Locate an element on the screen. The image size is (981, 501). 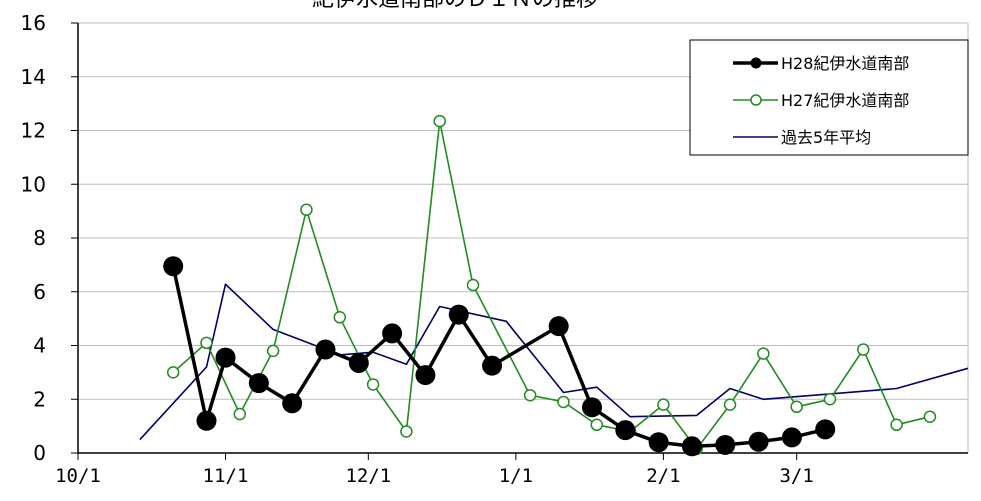
legend-item: 過去5年平均 is located at coordinates (802, 137).